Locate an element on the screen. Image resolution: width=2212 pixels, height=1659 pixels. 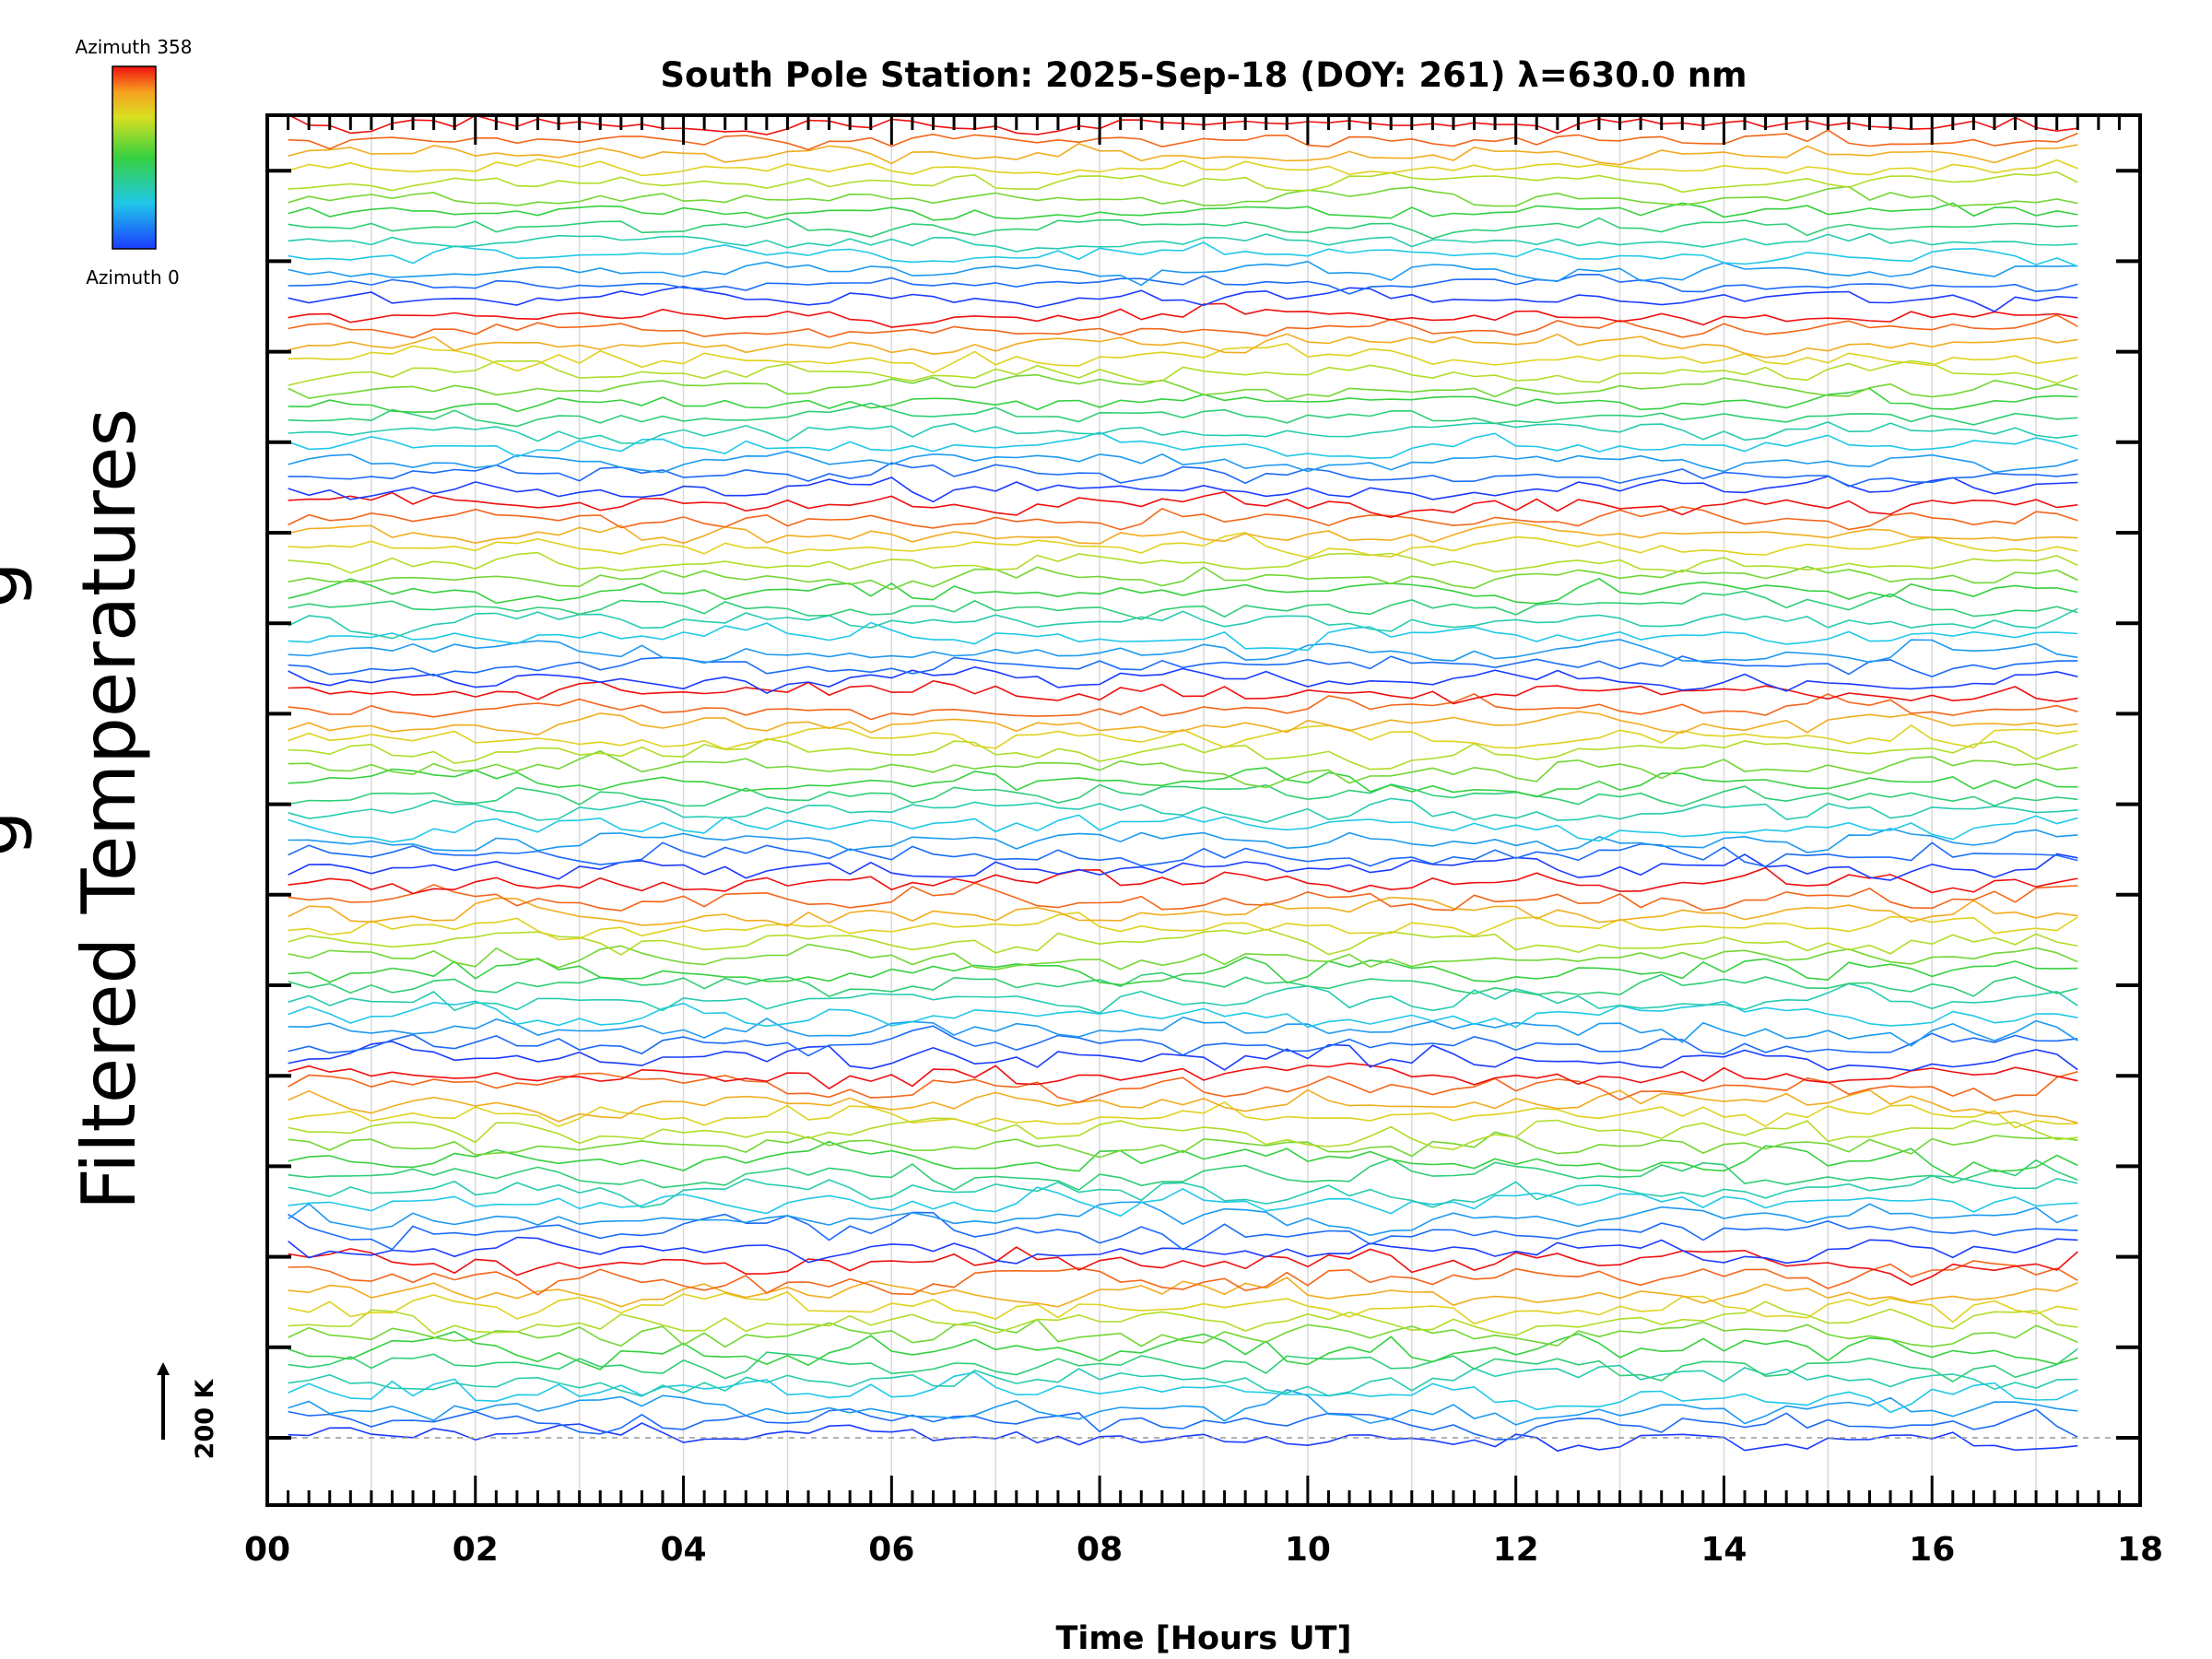
x-tick-labels: 00 02 04 06 08 10 12 14 16 18 is located at coordinates (1203, 1550).